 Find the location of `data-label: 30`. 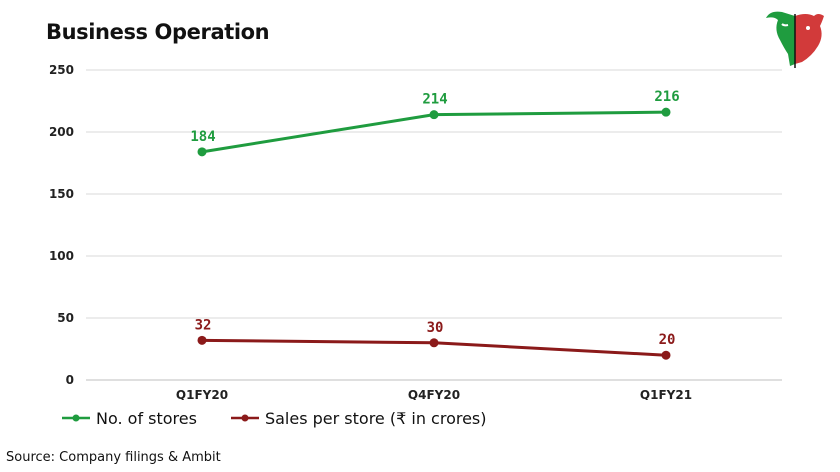

data-label: 30 is located at coordinates (435, 328).